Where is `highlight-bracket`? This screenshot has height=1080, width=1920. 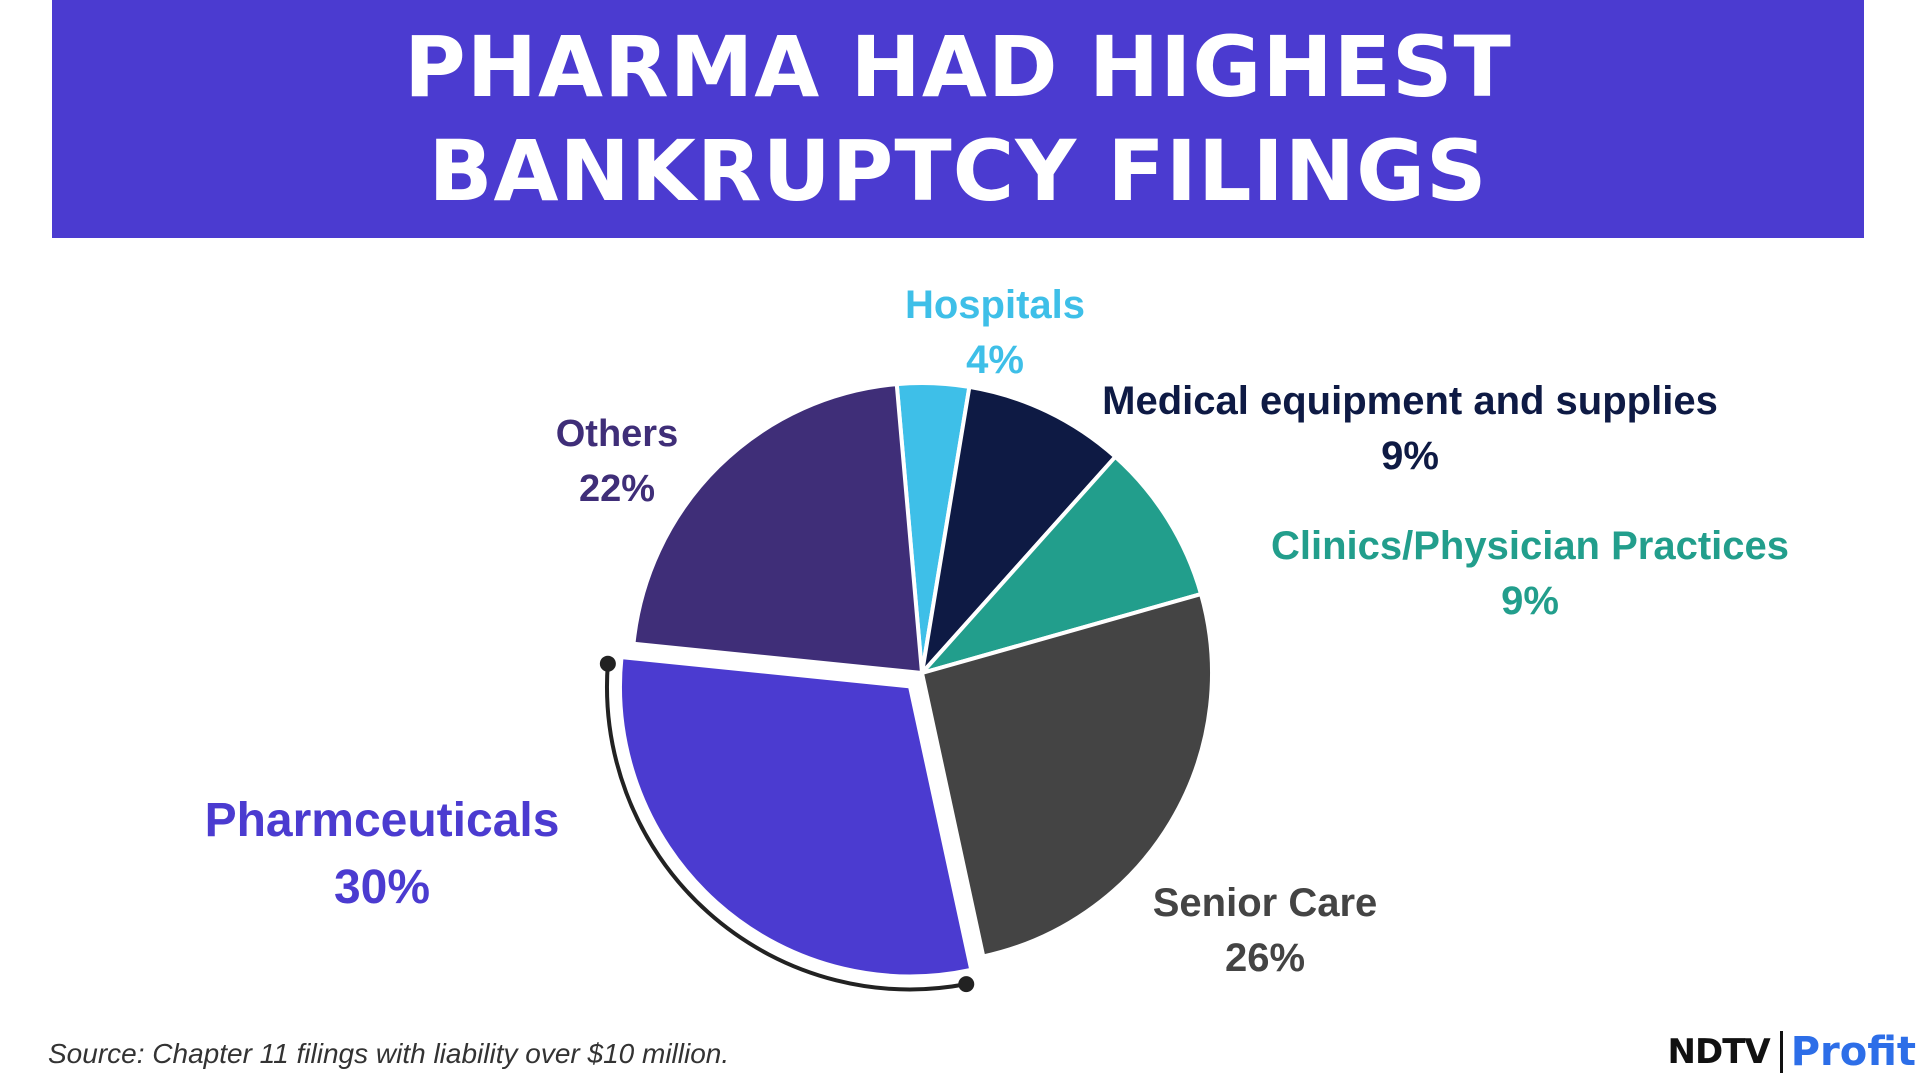 highlight-bracket is located at coordinates (787, 824).